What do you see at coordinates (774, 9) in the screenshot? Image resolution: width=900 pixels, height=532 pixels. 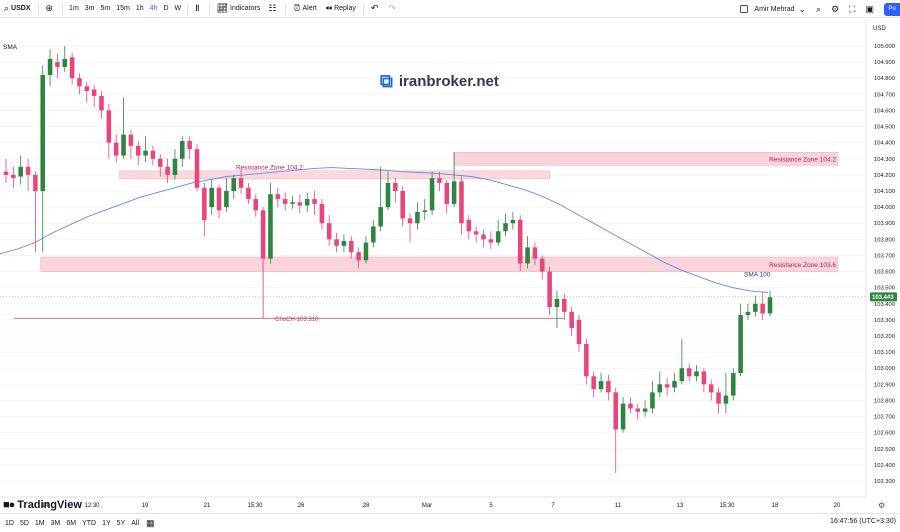 I see `layout-selector: Amir Mehrad ⌄` at bounding box center [774, 9].